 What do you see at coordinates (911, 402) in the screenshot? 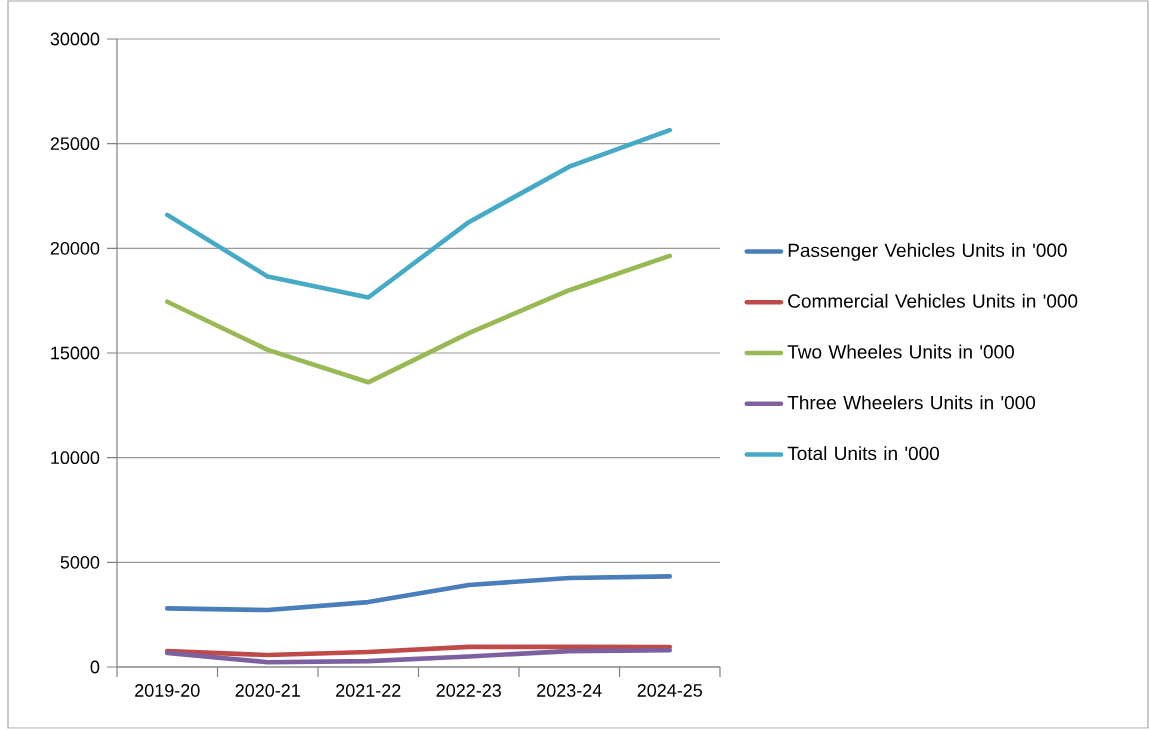
I see `legend-label: Three Wheelers Units in '000` at bounding box center [911, 402].